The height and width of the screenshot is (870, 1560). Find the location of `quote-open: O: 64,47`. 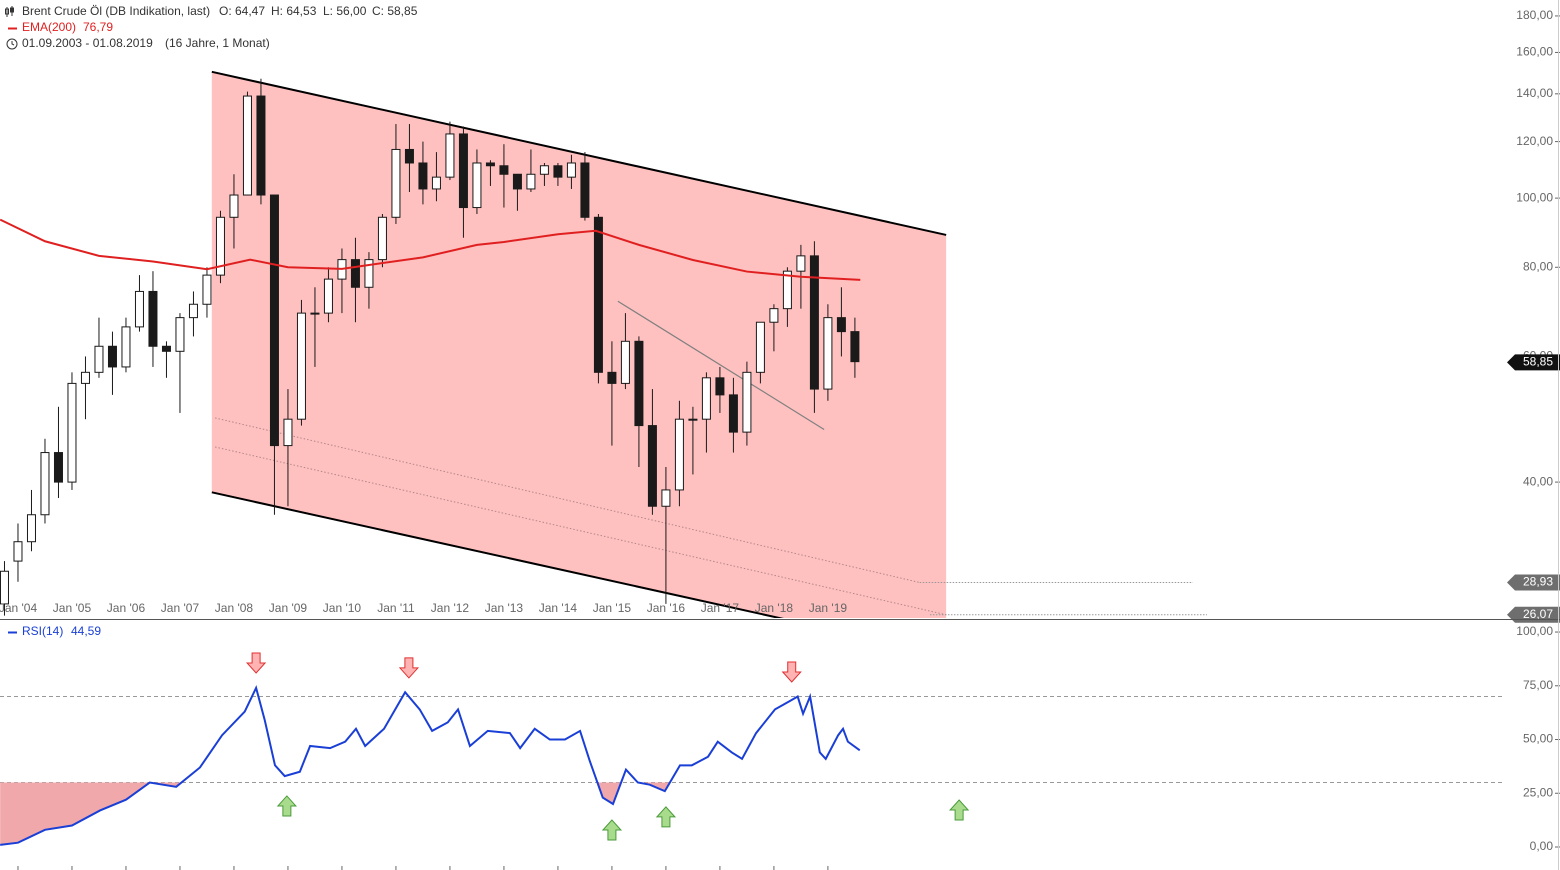

quote-open: O: 64,47 is located at coordinates (242, 11).